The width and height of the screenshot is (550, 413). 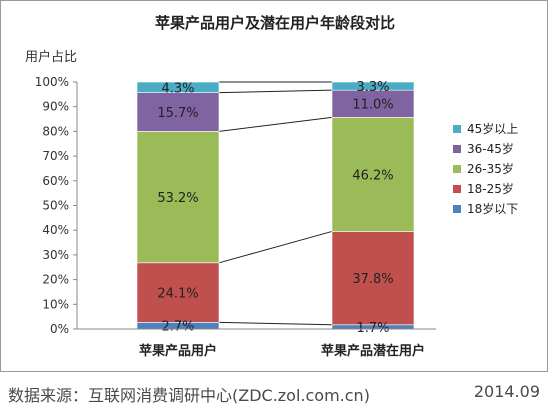 What do you see at coordinates (52, 82) in the screenshot?
I see `y-tick-label: 100%` at bounding box center [52, 82].